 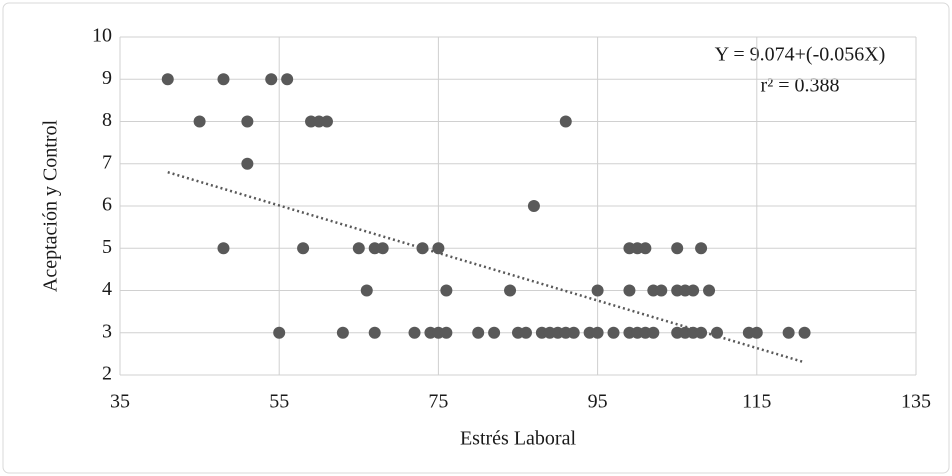 I want to click on y-tick-label: 3, so click(x=107, y=331).